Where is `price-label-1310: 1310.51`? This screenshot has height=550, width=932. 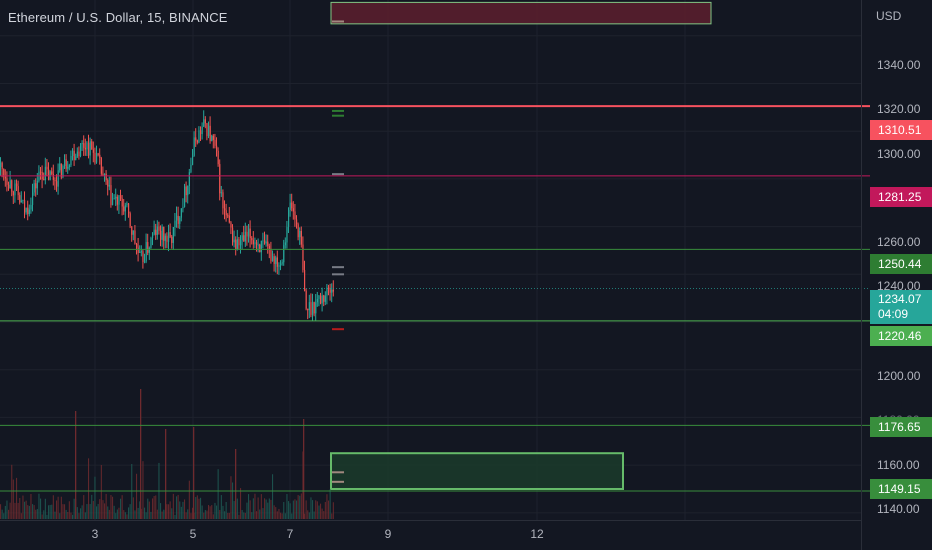 price-label-1310: 1310.51 is located at coordinates (901, 130).